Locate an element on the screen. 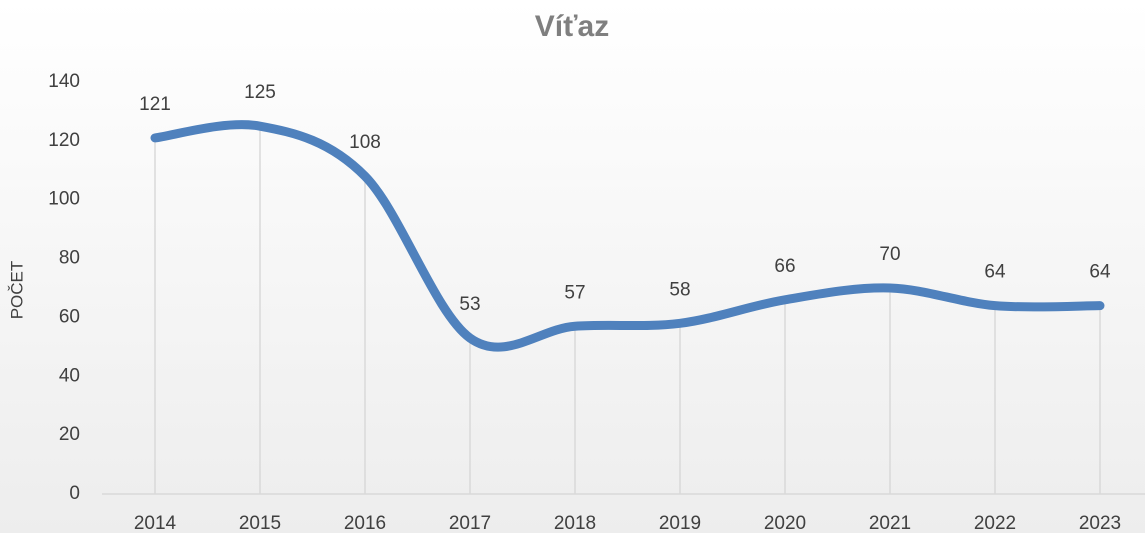  x-tick-label: 2020 is located at coordinates (785, 523).